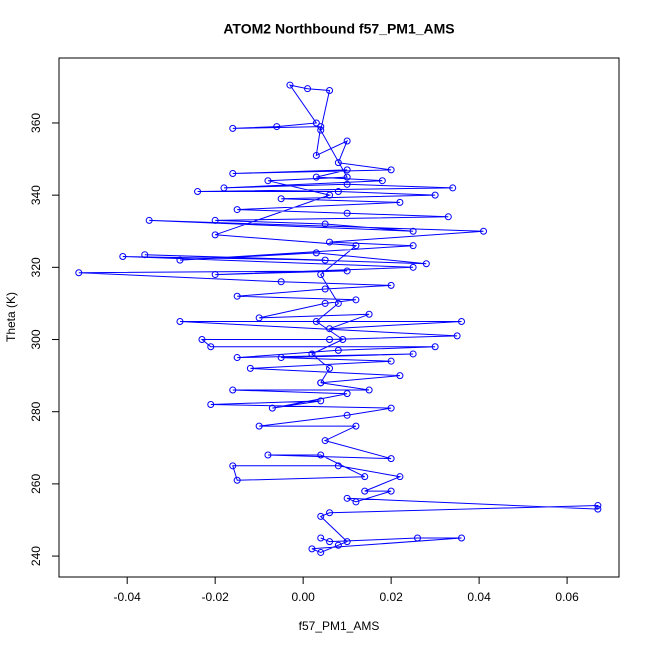 This screenshot has height=655, width=650. What do you see at coordinates (479, 597) in the screenshot?
I see `x-tick-label: 0.04` at bounding box center [479, 597].